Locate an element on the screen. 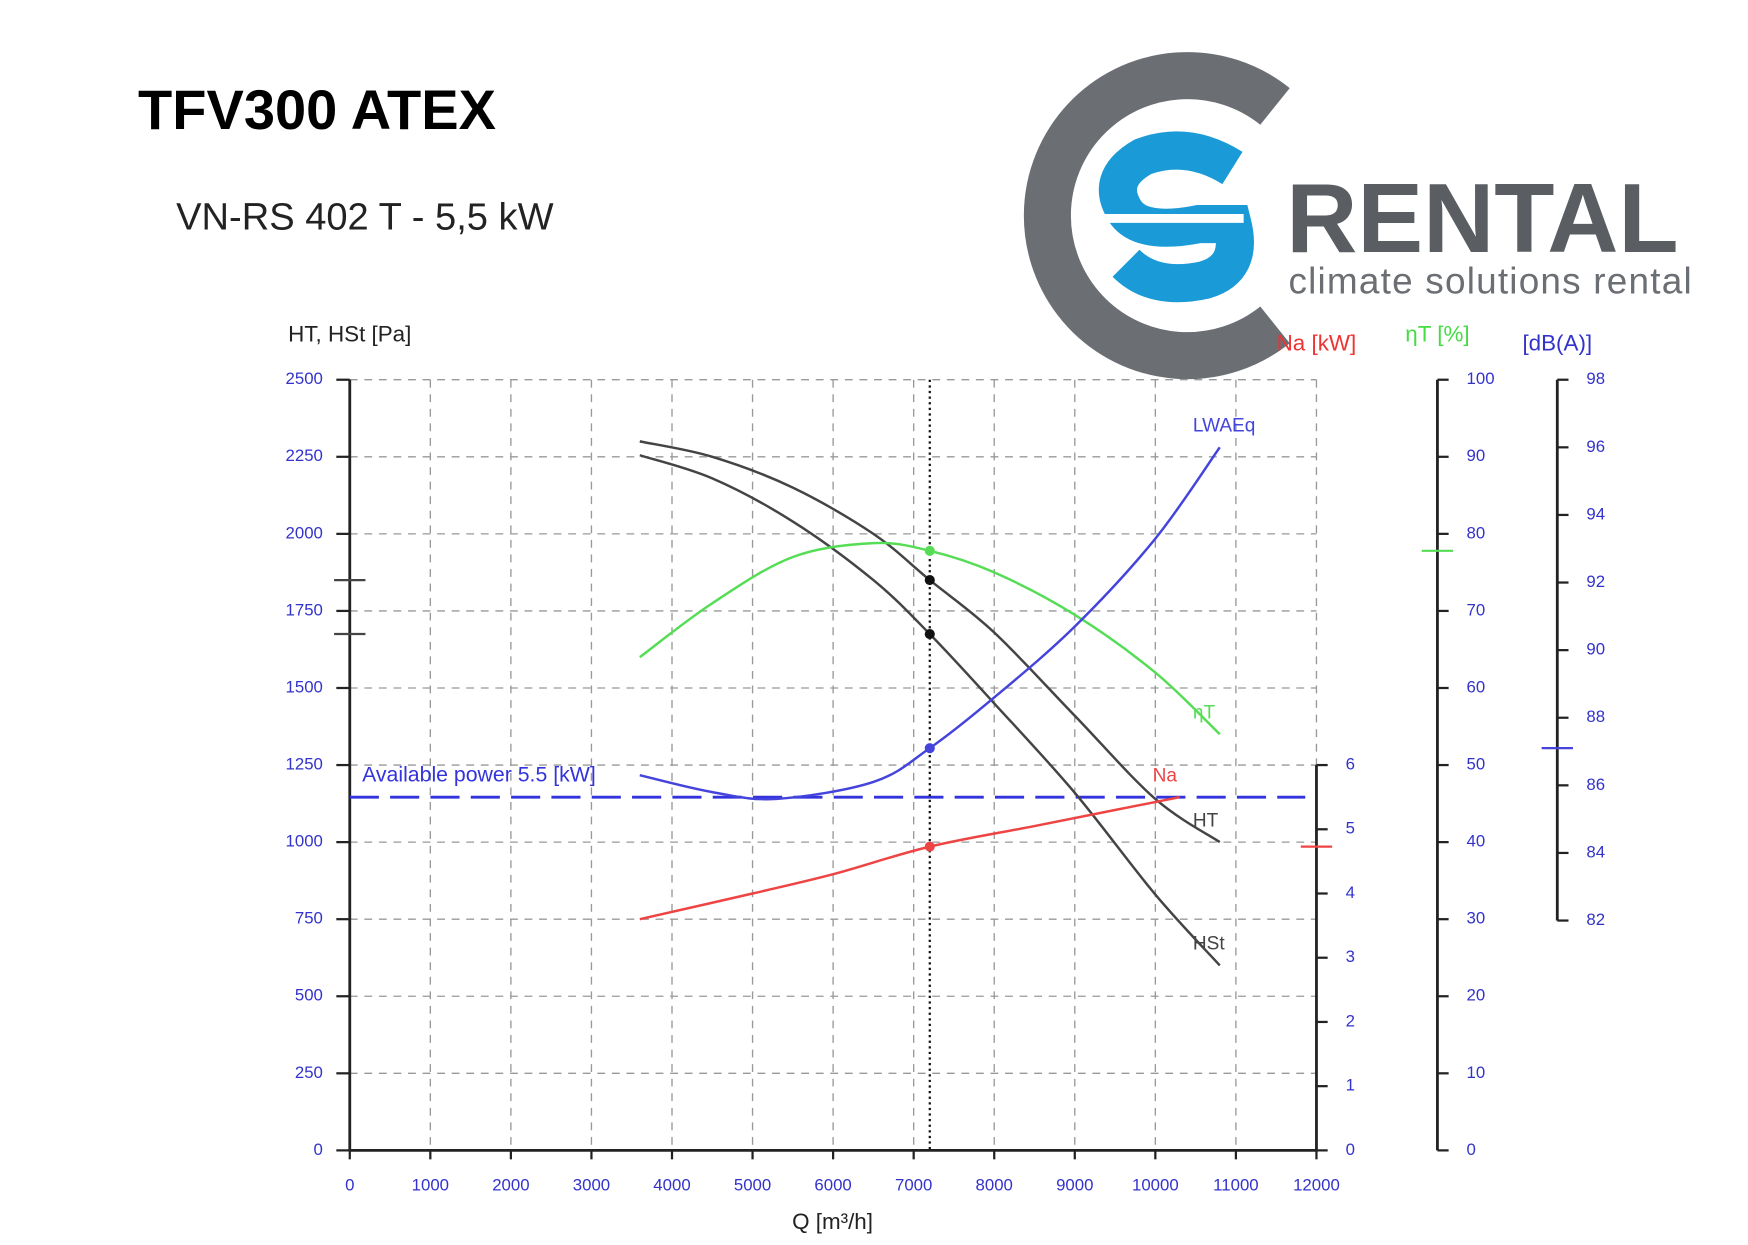 This screenshot has width=1748, height=1245. y2-tick-label: 6 is located at coordinates (1350, 763).